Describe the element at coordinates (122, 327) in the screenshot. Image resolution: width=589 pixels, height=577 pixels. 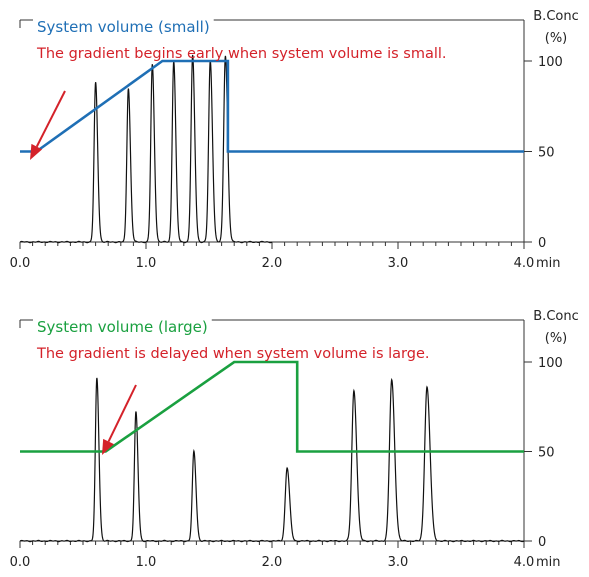
I see `panel-title: System volume (large)` at that location.